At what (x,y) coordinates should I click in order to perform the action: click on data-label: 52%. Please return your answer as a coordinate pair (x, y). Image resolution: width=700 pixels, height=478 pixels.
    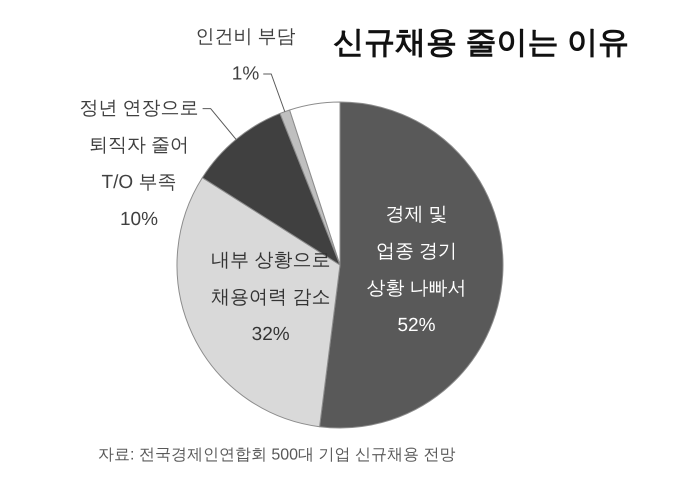
    Looking at the image, I should click on (416, 325).